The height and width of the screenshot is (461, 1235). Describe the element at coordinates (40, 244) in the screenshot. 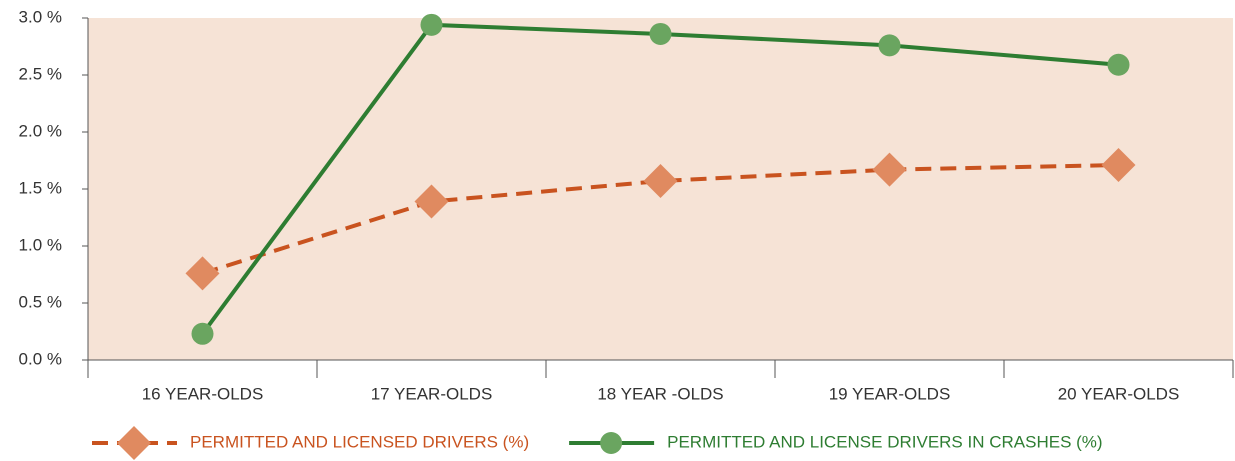

I see `y-tick-label: 1.0 %` at that location.